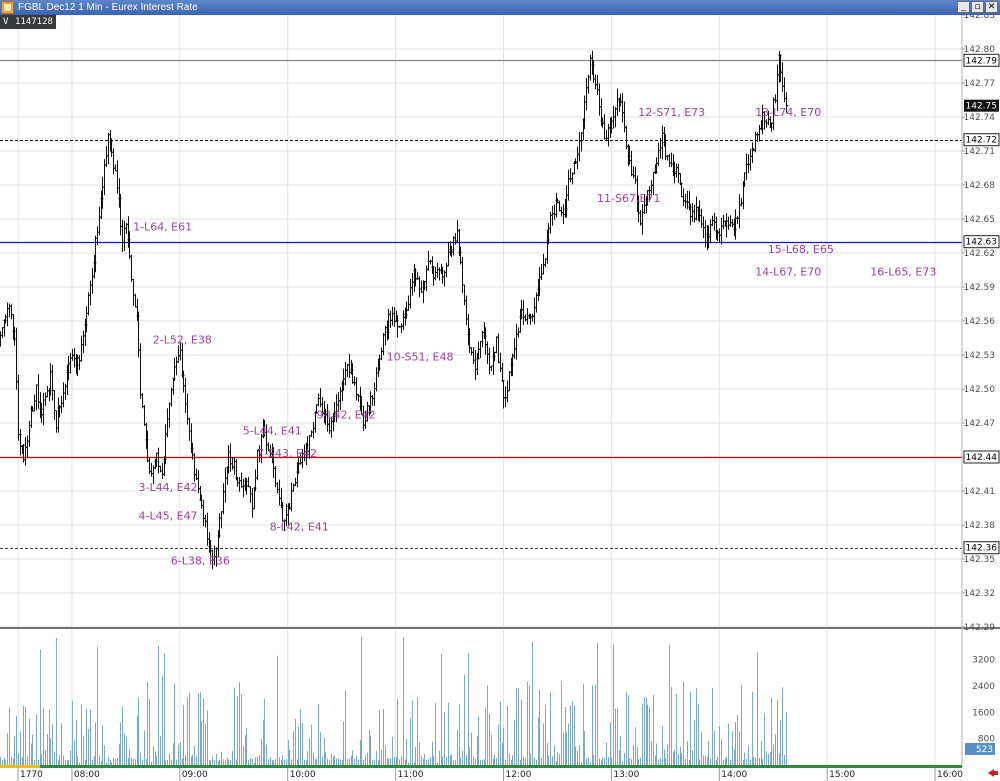  Describe the element at coordinates (980, 186) in the screenshot. I see `price-tick-label: 142.68` at that location.